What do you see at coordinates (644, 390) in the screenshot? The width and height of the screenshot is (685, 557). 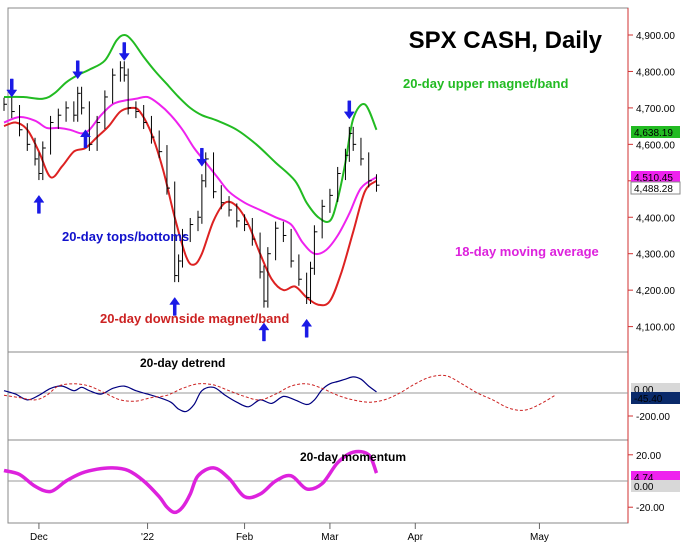 I see `detrend-zero-value-badge-label: 0.00` at bounding box center [644, 390].